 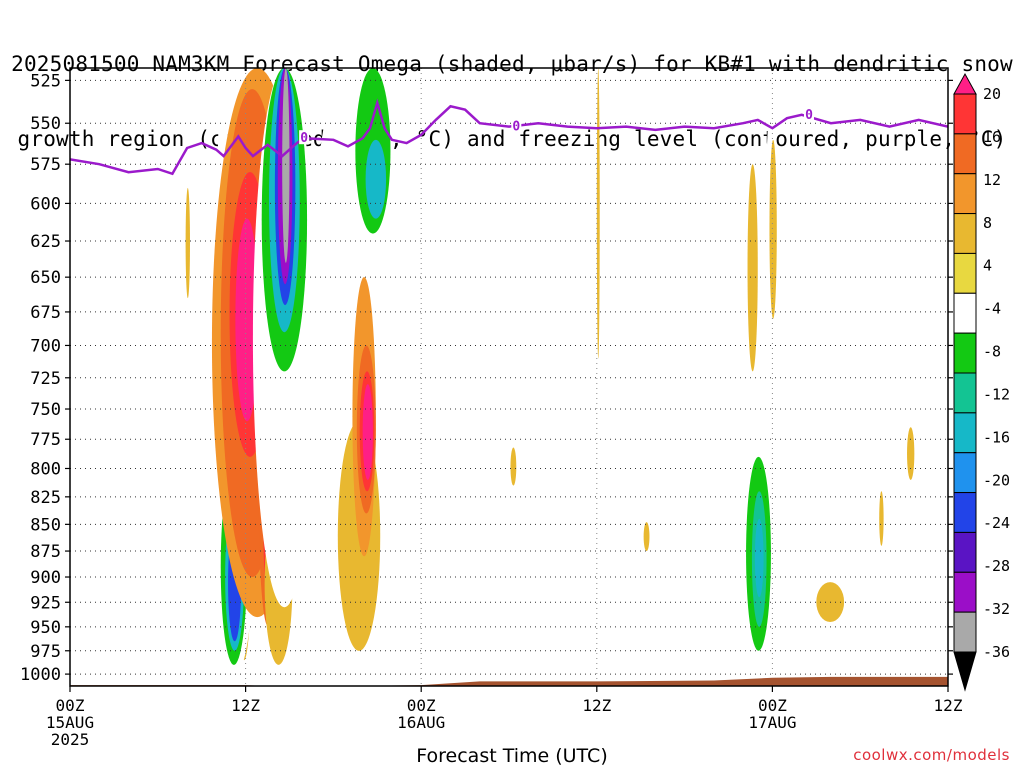 I want to click on colorbar-label: -36, so click(x=996, y=652).